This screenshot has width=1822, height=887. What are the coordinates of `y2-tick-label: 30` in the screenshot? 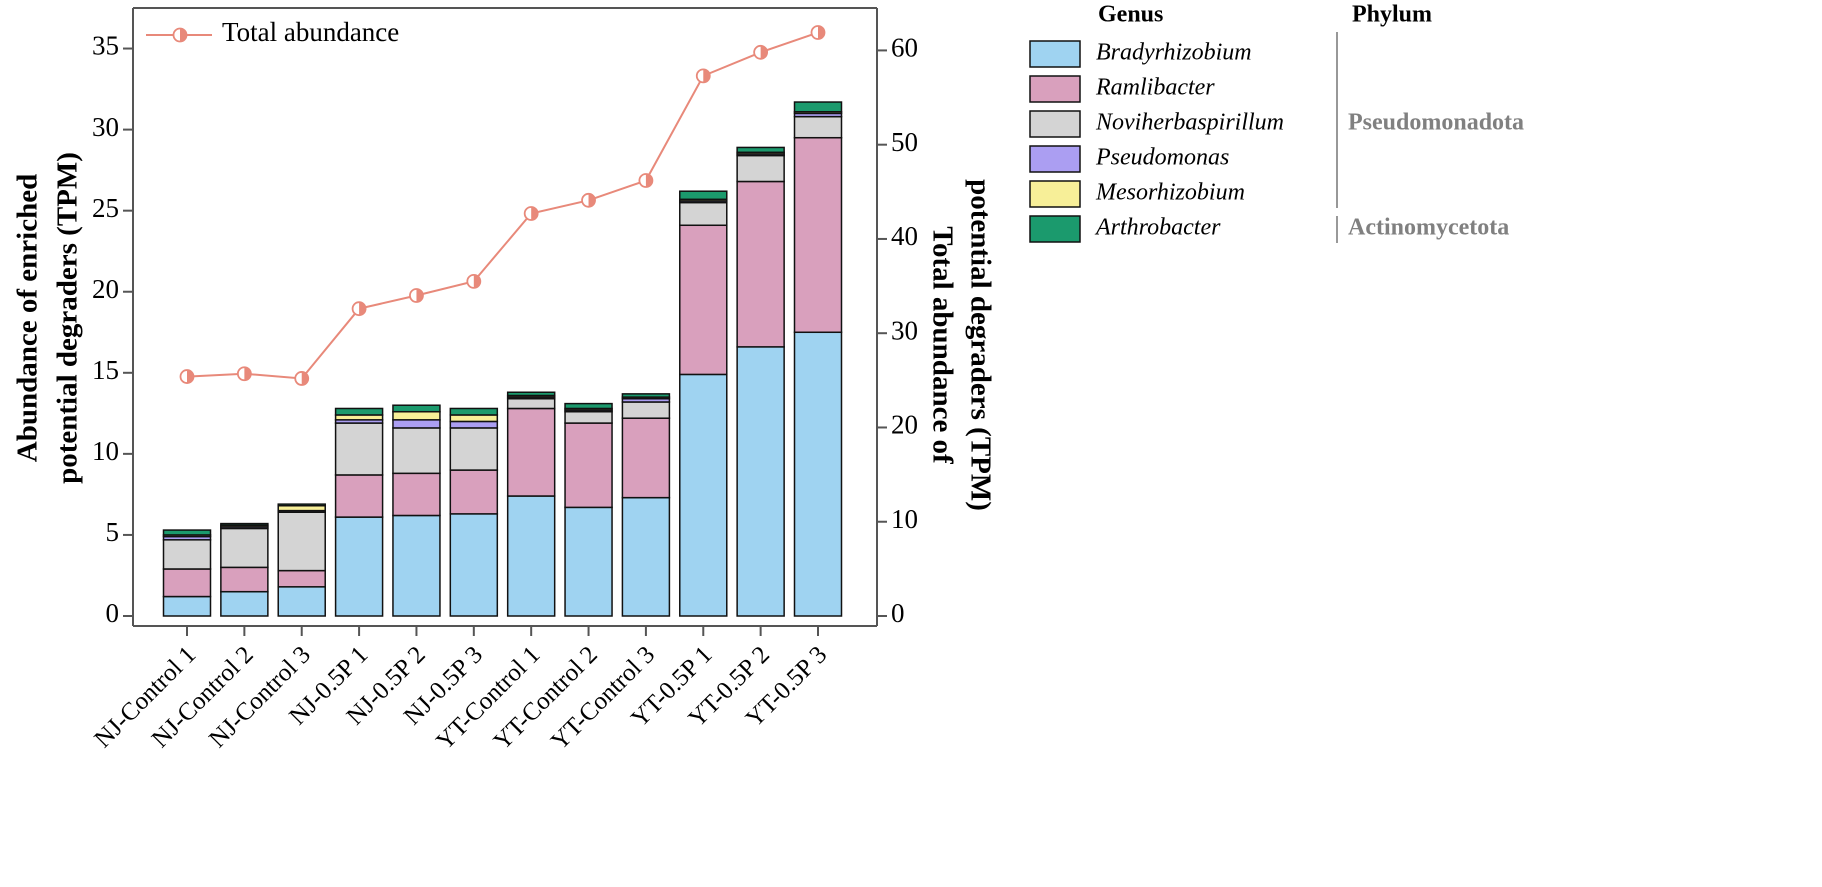 It's located at (904, 330).